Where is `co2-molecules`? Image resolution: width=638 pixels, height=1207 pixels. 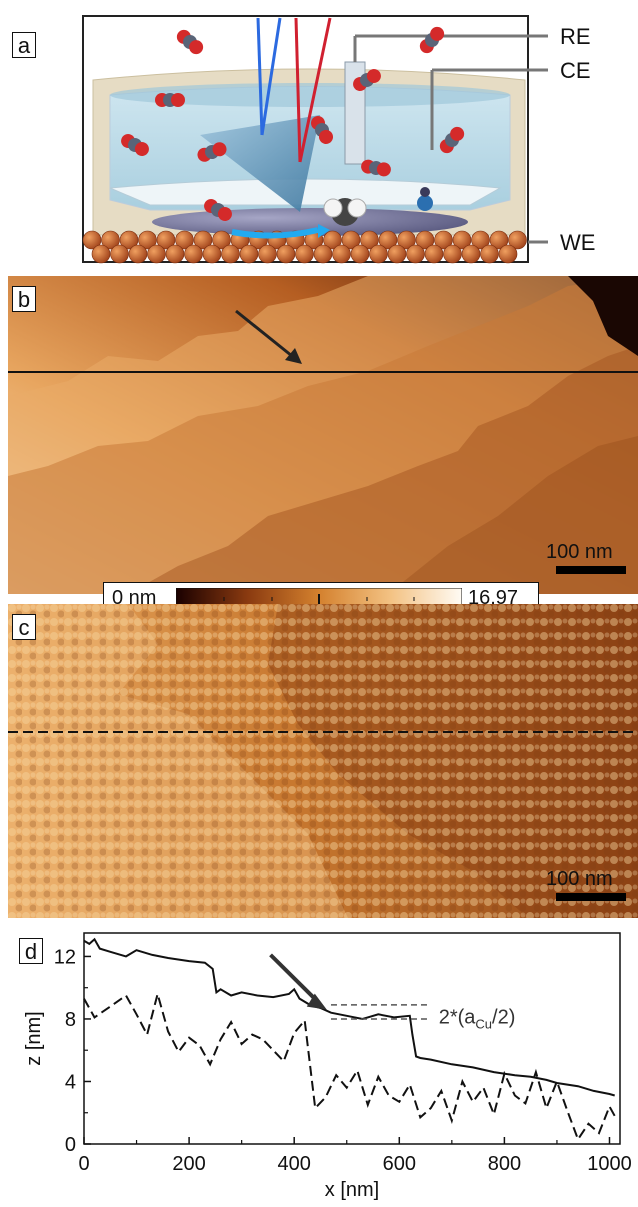 co2-molecules is located at coordinates (293, 123).